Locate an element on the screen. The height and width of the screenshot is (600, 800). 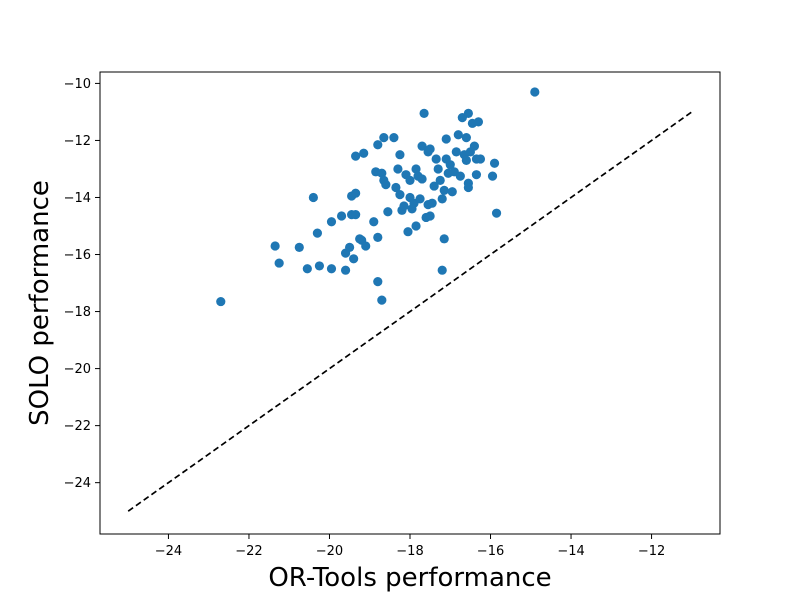
x-tick-label: −20 is located at coordinates (329, 551).